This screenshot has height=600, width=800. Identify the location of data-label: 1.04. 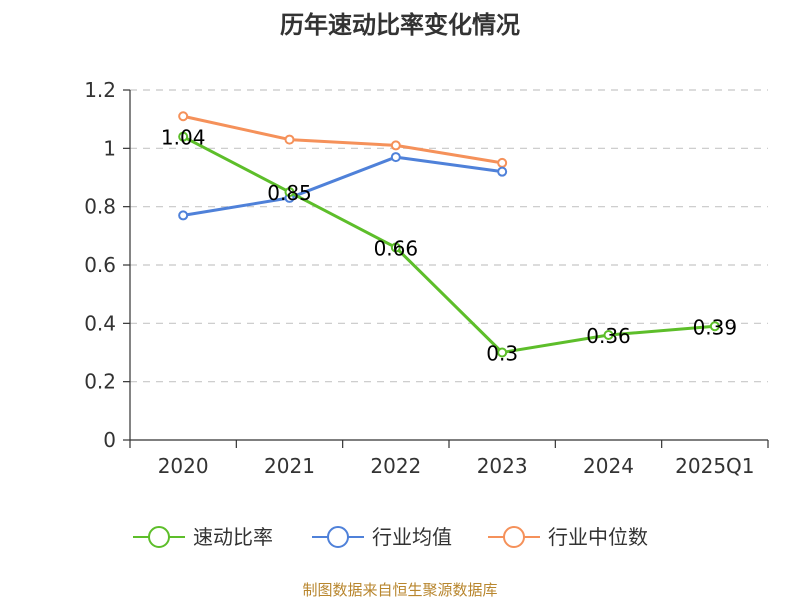
(183, 138).